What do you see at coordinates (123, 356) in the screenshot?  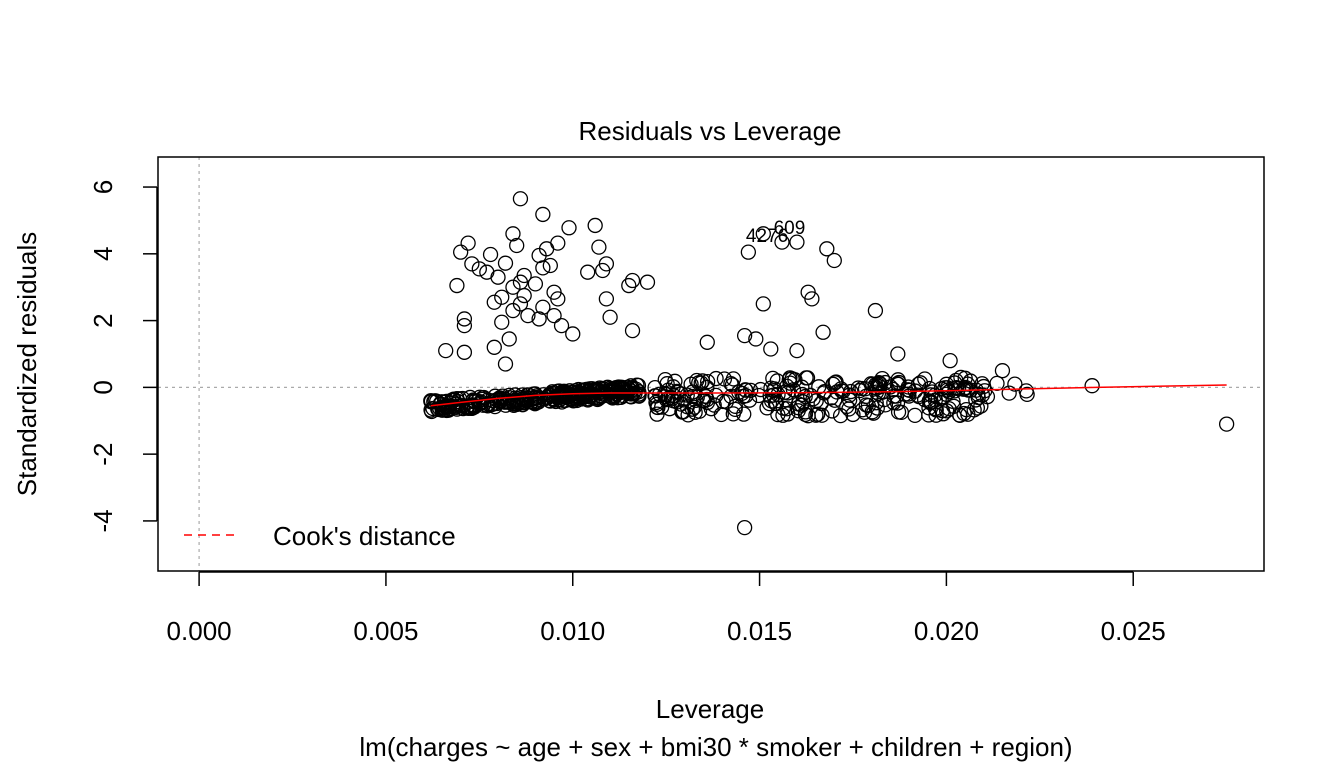 I see `y-axis: -4 -2 0 2 4 6` at bounding box center [123, 356].